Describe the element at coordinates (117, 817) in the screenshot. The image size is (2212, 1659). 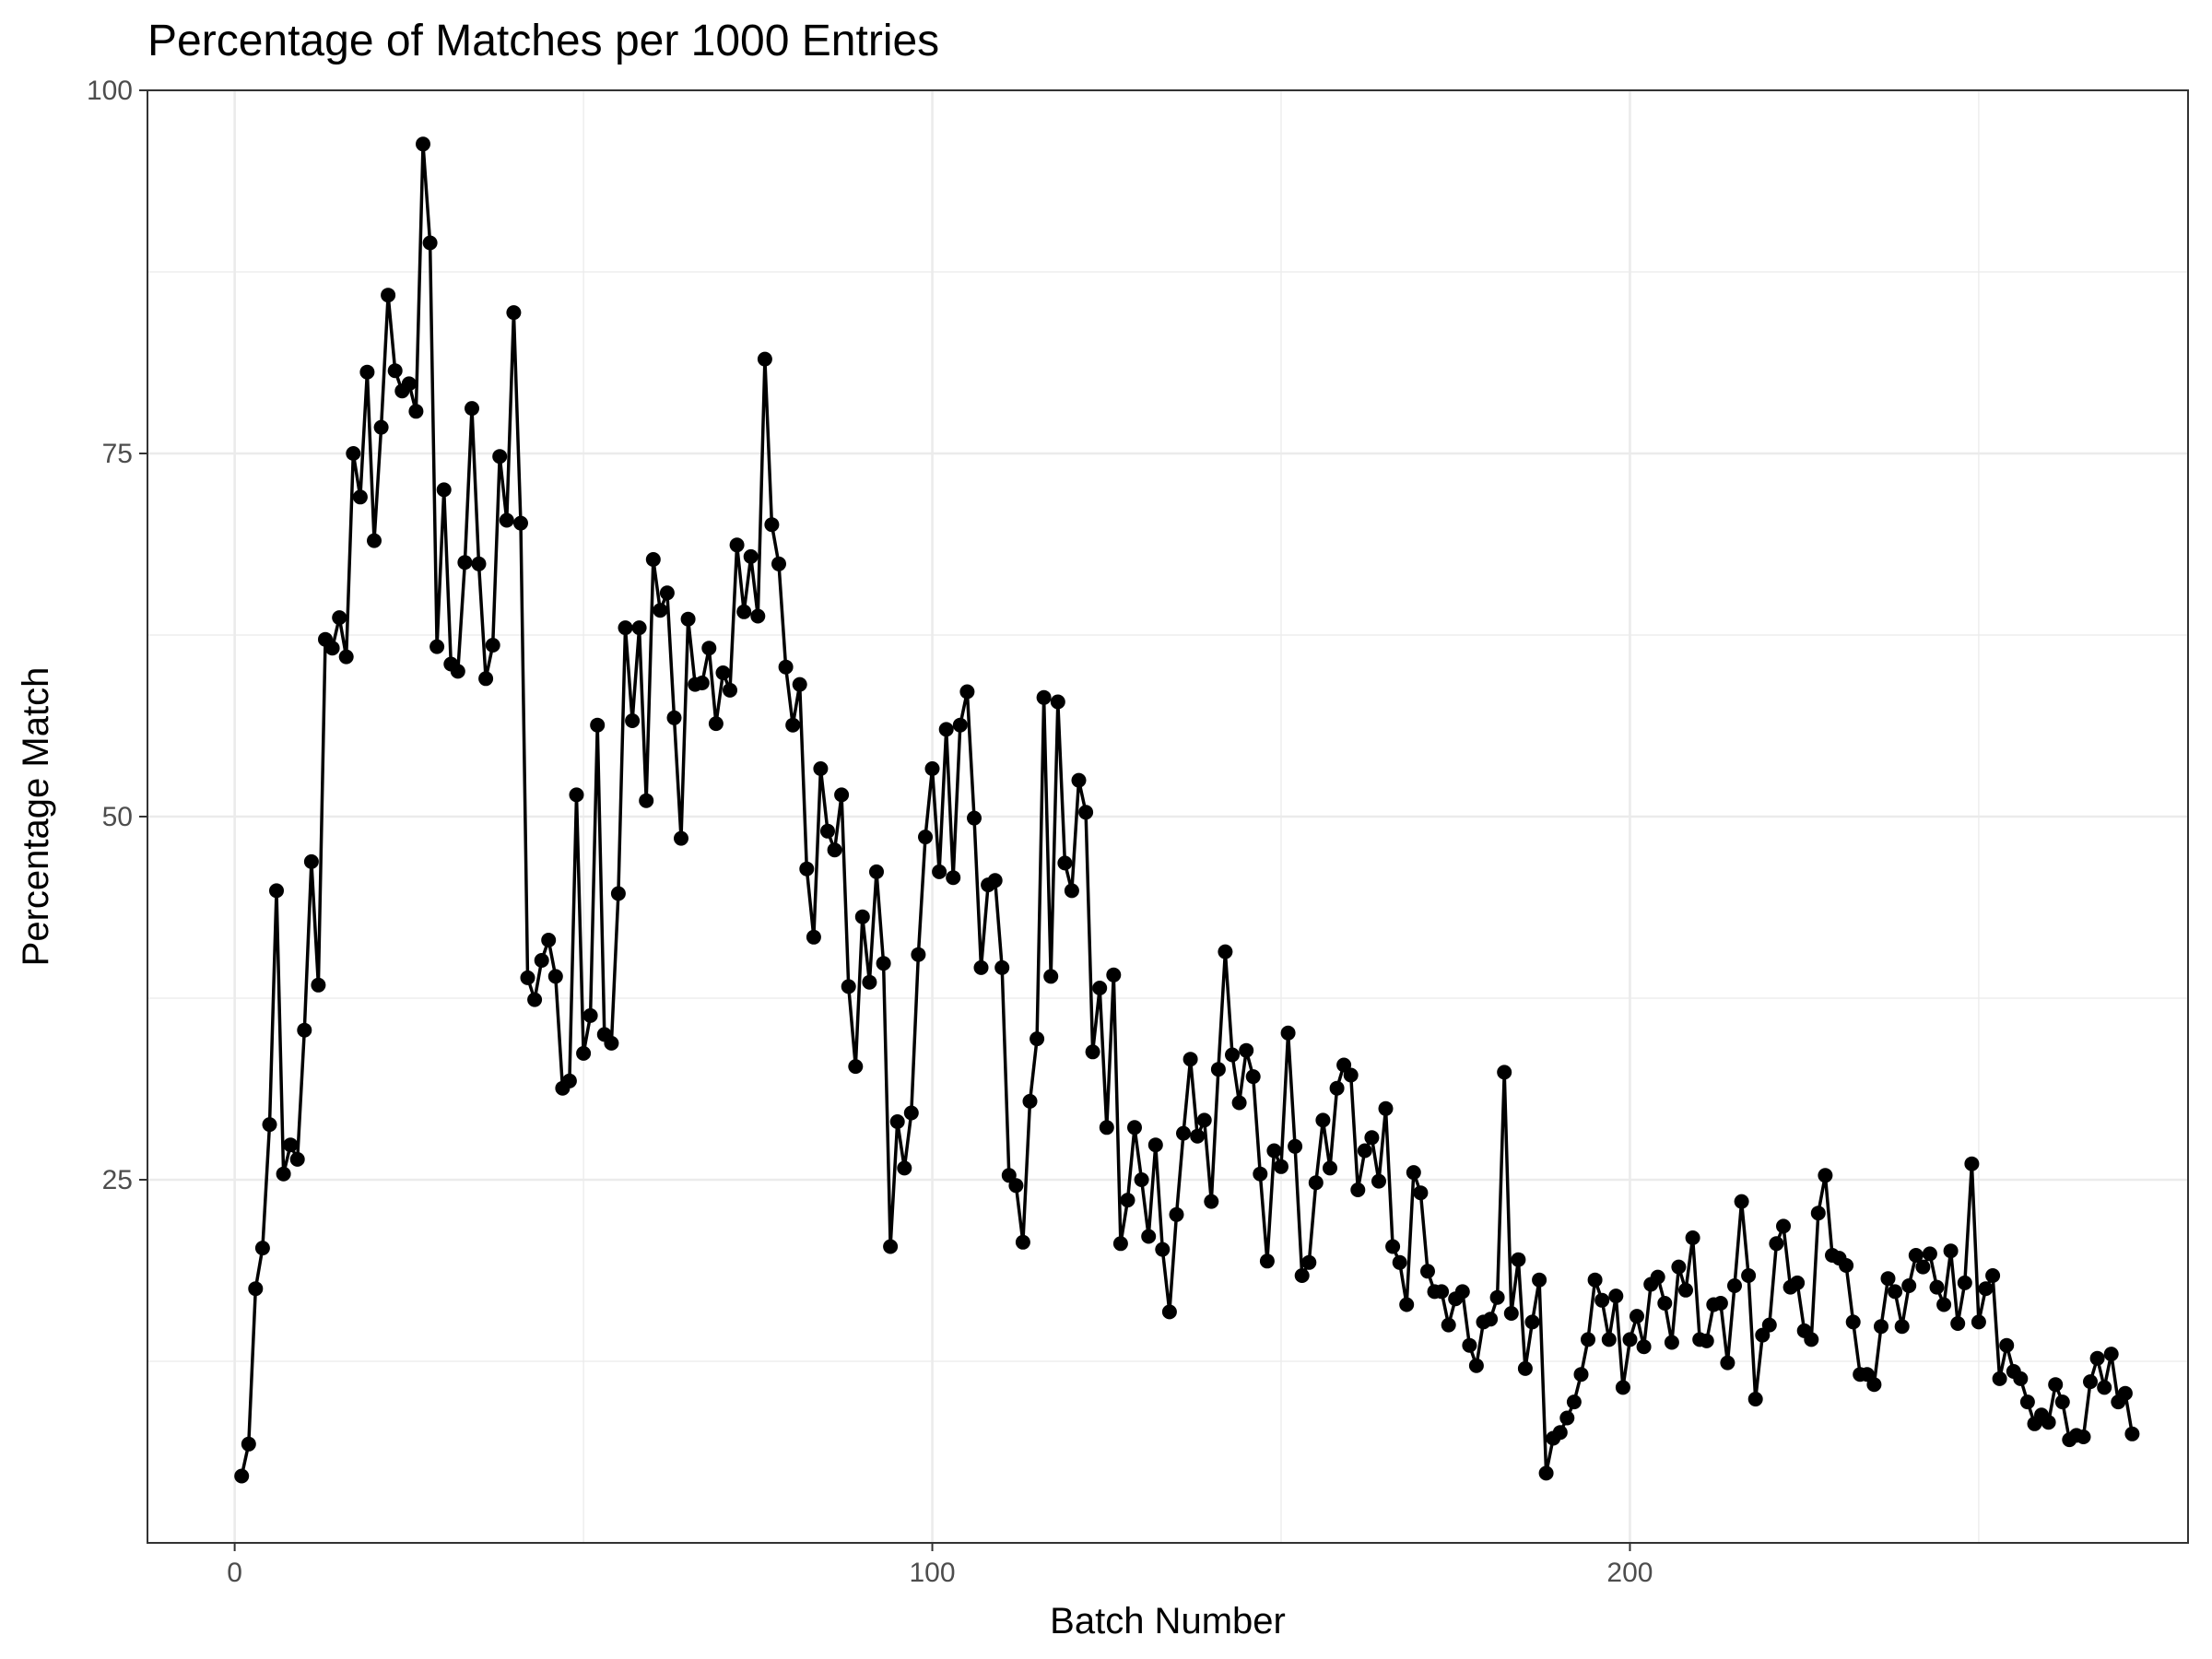
I see `y-tick-label: 50` at that location.